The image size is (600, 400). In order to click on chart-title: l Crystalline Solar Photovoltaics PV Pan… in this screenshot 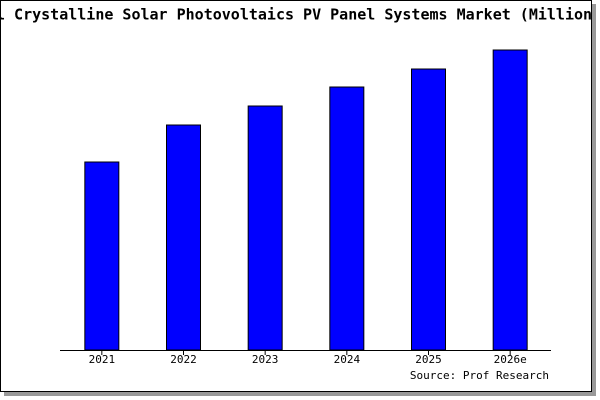, I will do `click(296, 15)`.